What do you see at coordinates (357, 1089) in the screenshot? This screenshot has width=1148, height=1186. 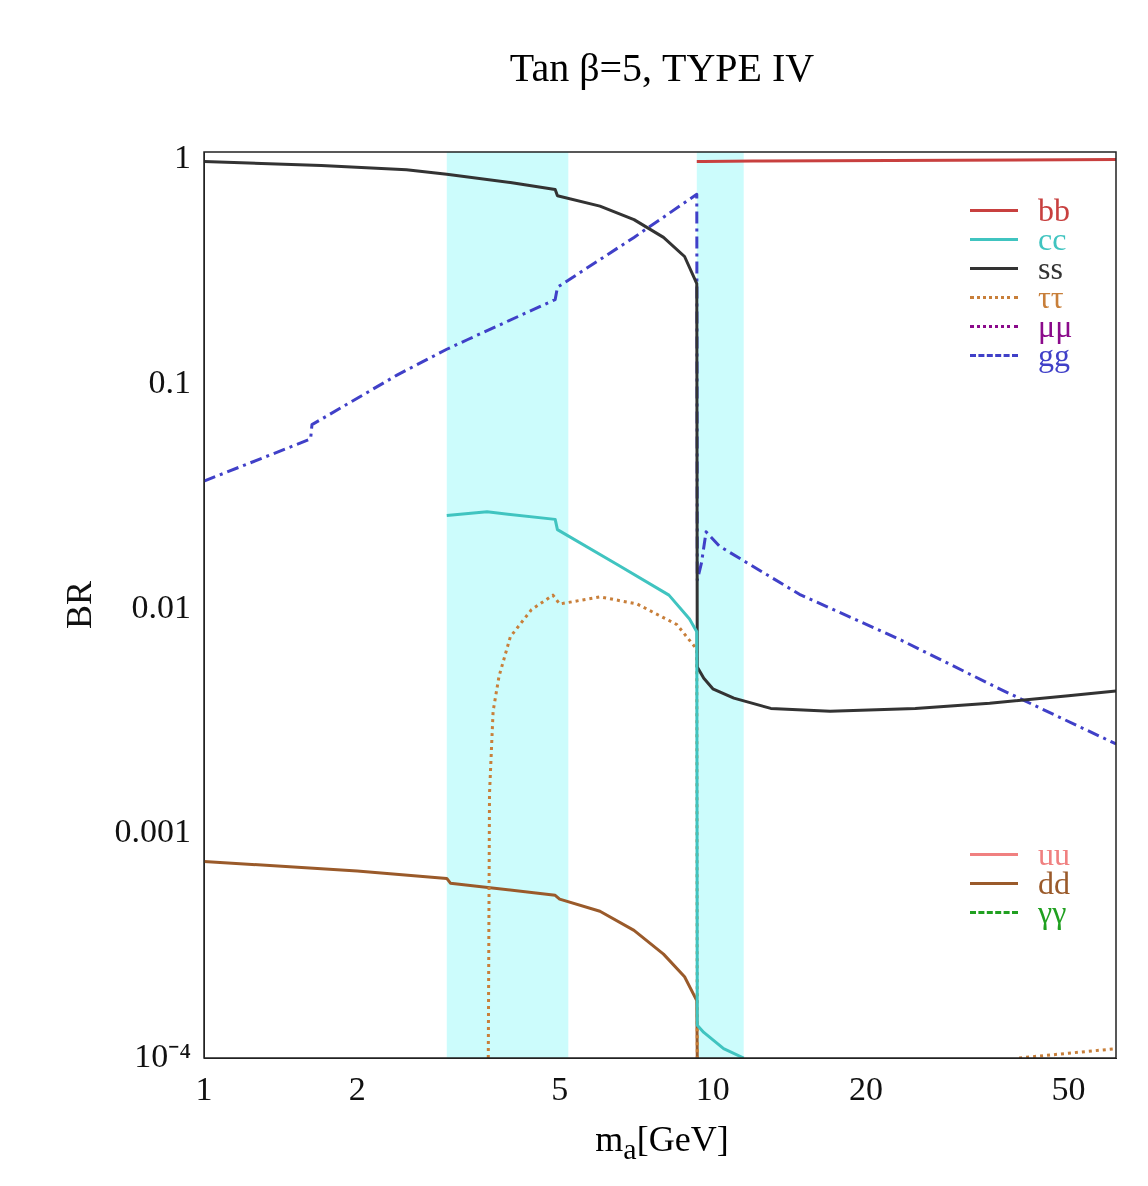 I see `x-tick-label: 2` at bounding box center [357, 1089].